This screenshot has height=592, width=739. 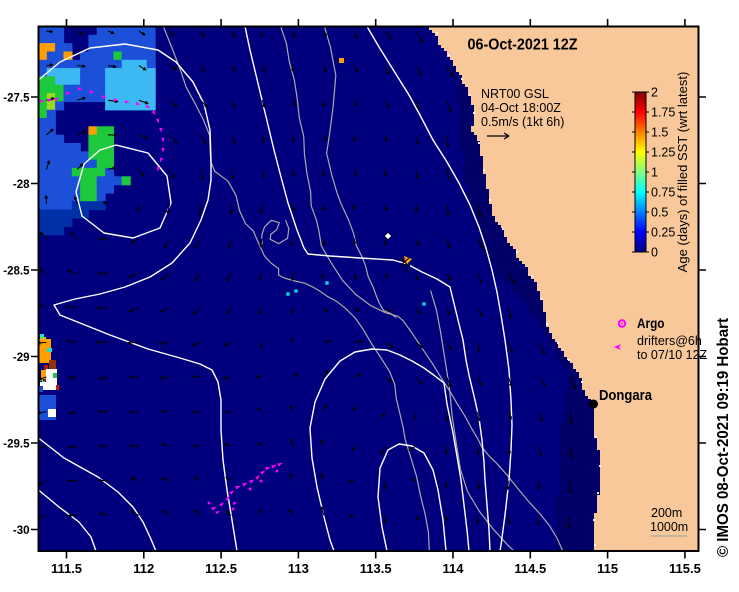 What do you see at coordinates (607, 568) in the screenshot?
I see `svg-text: 115` at bounding box center [607, 568].